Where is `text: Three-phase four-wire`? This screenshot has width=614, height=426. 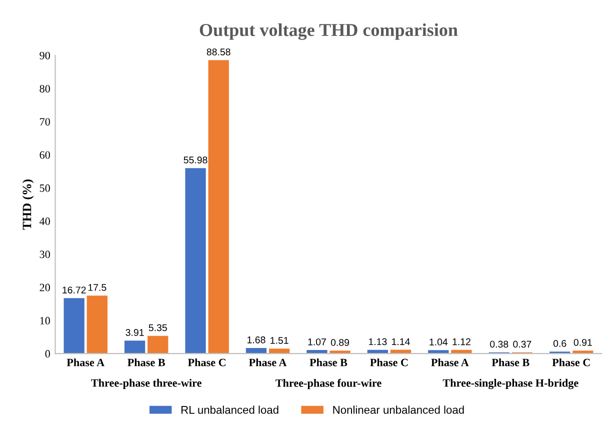
text: Three-phase four-wire is located at coordinates (329, 384).